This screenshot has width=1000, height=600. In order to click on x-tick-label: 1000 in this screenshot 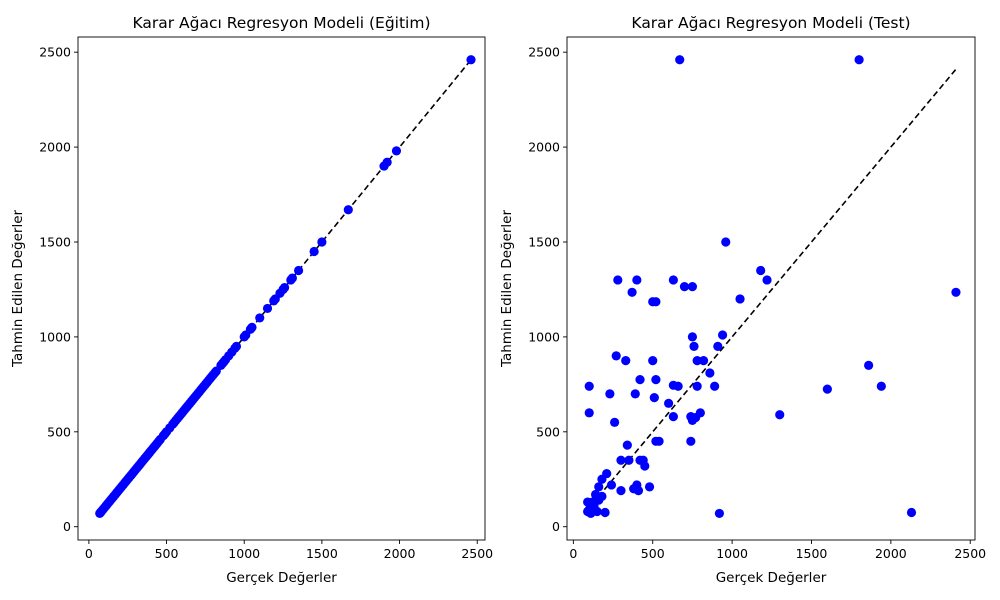, I will do `click(732, 553)`.